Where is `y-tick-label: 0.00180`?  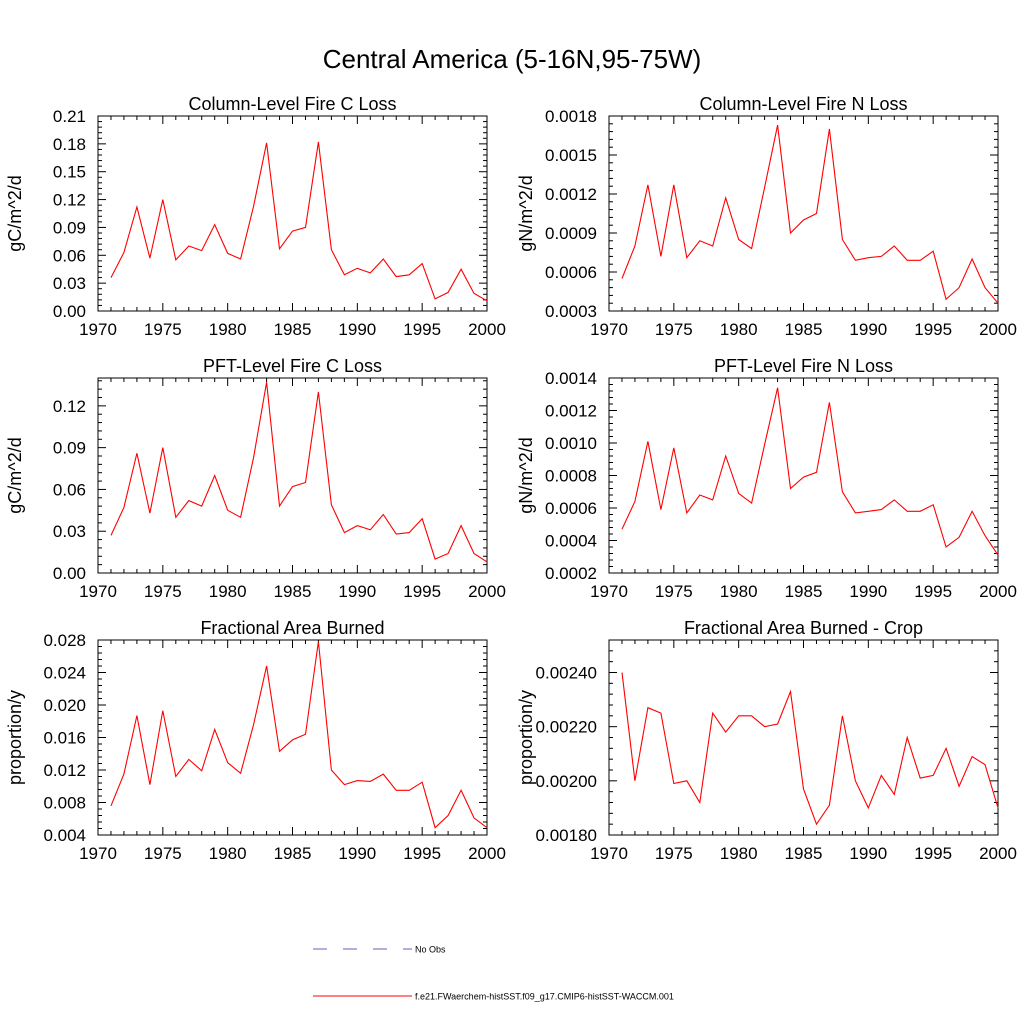 y-tick-label: 0.00180 is located at coordinates (566, 835).